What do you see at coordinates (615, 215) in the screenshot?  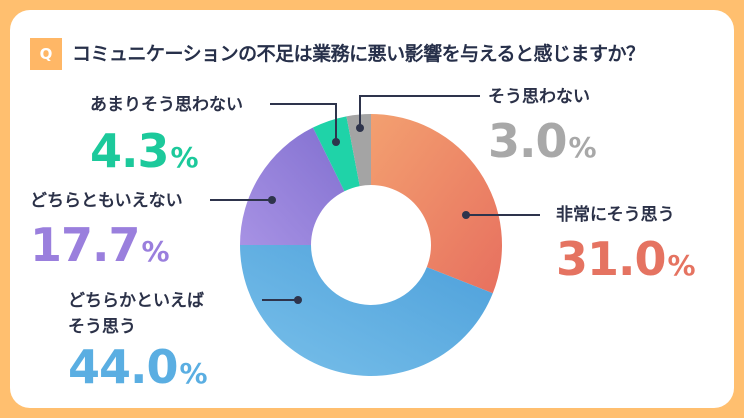 I see `slice-label-0: 非常にそう思う` at bounding box center [615, 215].